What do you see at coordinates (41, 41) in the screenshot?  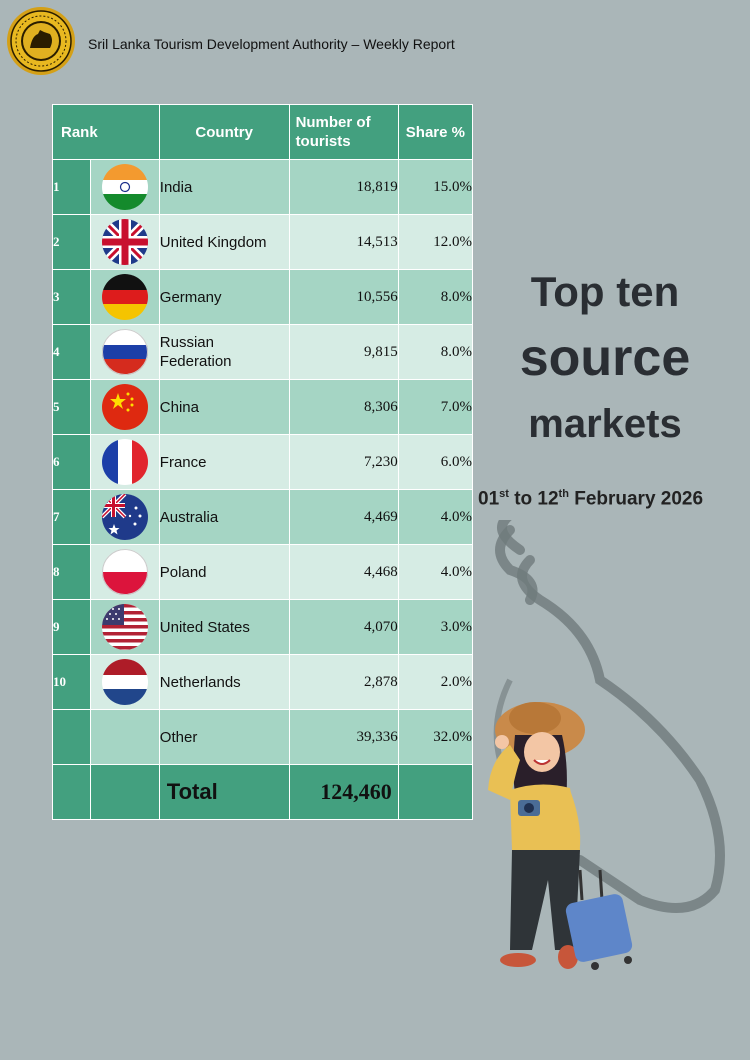 I see `sltda-logo-icon` at bounding box center [41, 41].